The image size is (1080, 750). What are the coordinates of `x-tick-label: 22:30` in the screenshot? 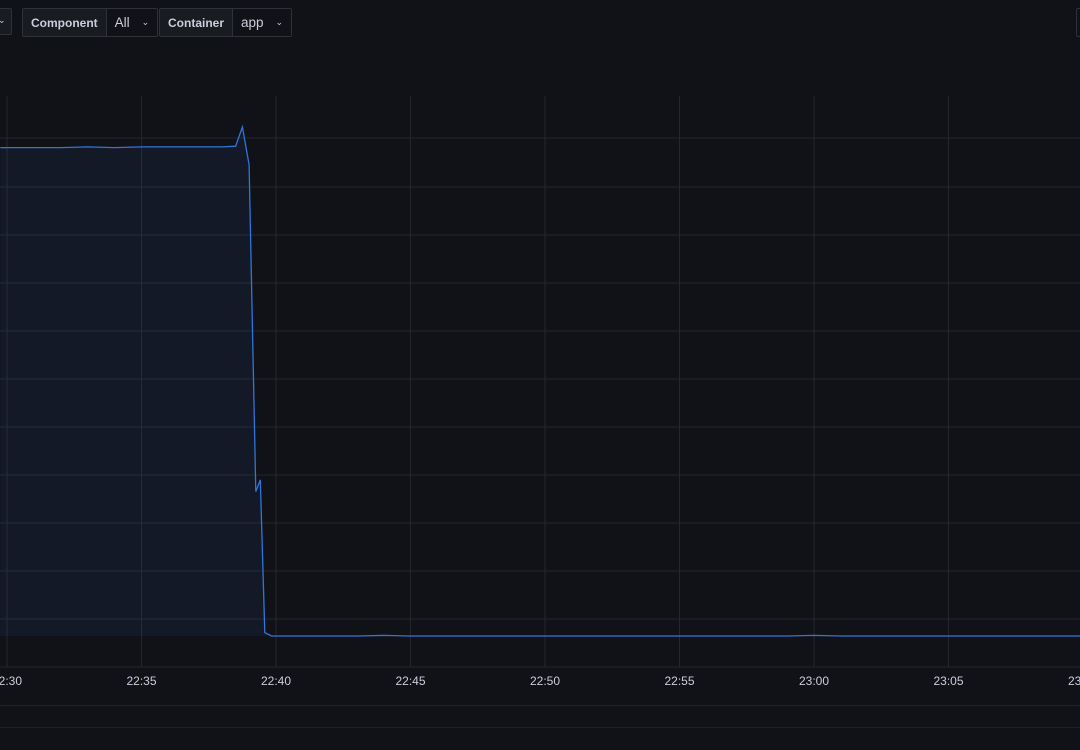 It's located at (11, 681).